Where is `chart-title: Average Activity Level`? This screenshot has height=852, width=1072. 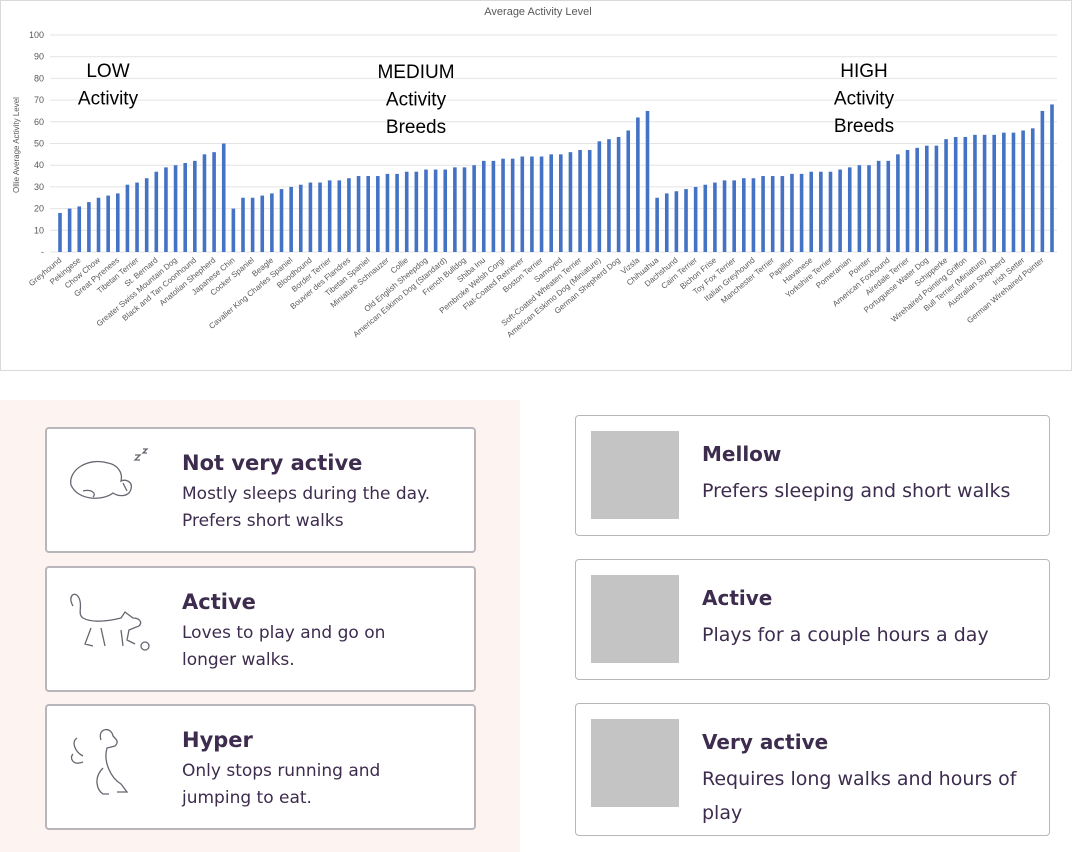
chart-title: Average Activity Level is located at coordinates (537, 12).